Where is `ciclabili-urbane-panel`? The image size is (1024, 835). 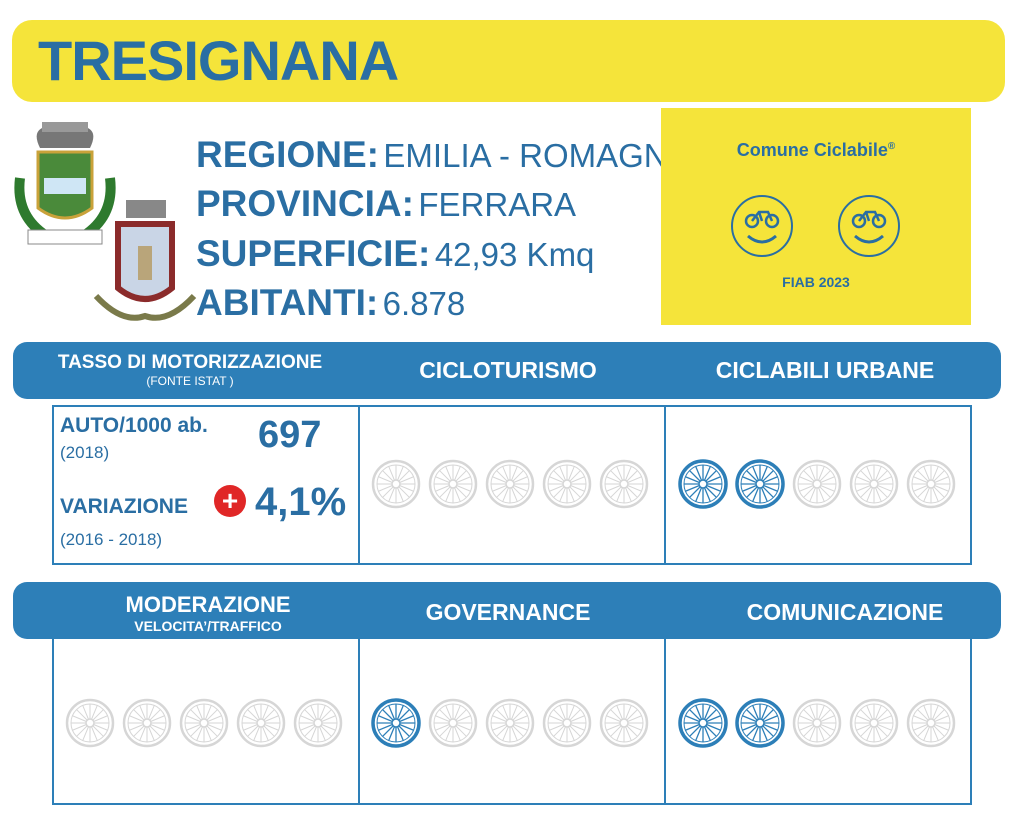
ciclabili-urbane-panel is located at coordinates (818, 485).